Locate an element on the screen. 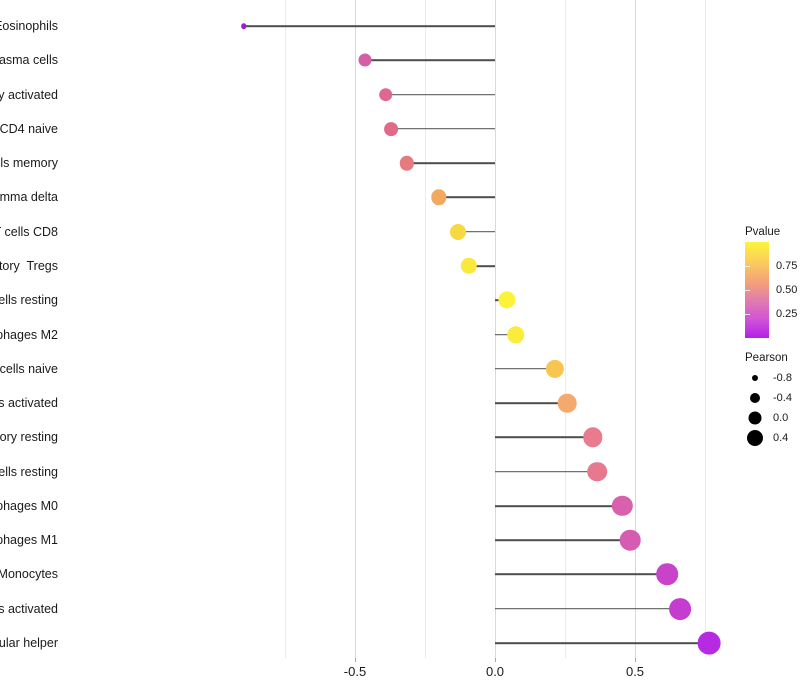  pearson-legend-title: Pearson is located at coordinates (766, 358).